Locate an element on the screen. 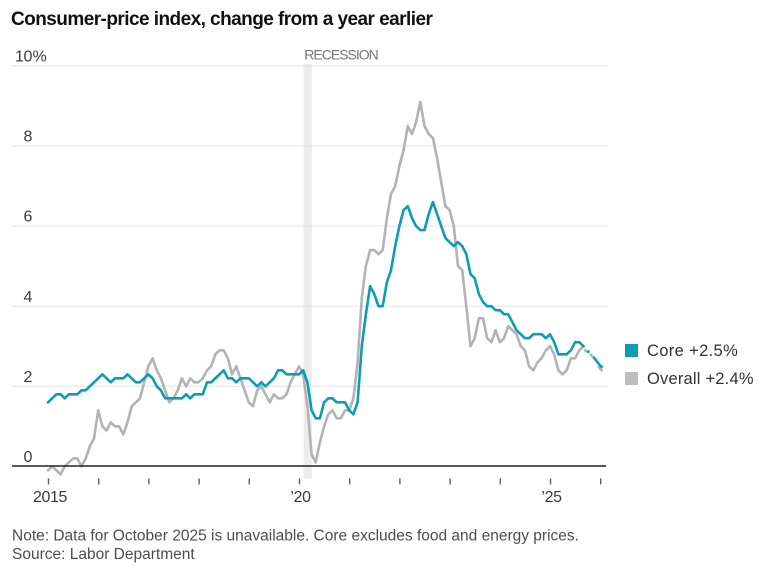 The height and width of the screenshot is (586, 775). svg-text: 6 is located at coordinates (28, 217).